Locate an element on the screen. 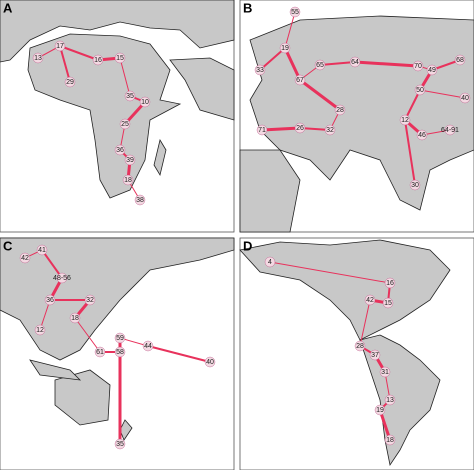 This screenshot has width=474, height=470. node-label: 30 is located at coordinates (415, 185).